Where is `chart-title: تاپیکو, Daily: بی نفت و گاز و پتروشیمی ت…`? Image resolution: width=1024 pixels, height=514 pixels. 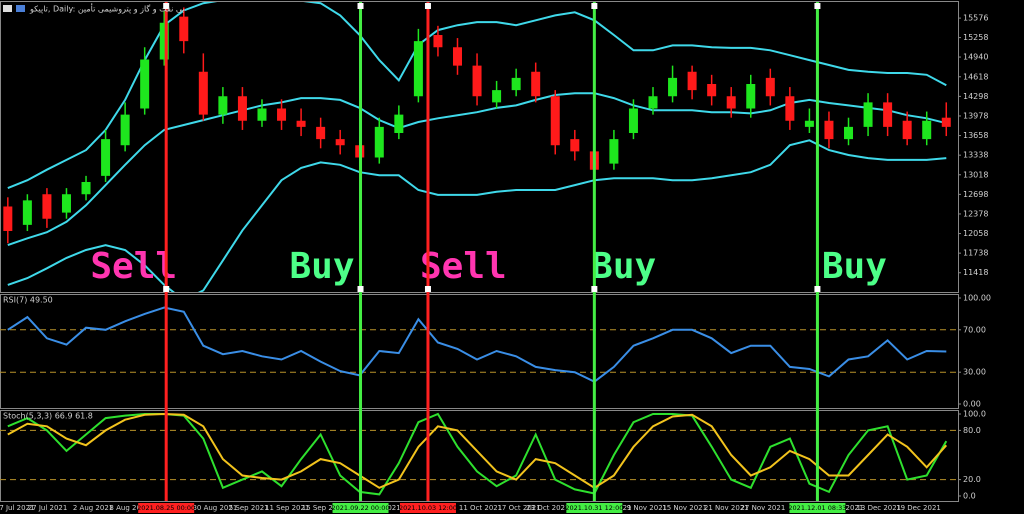
chart-title: تاپیکو, Daily: بی نفت و گاز و پتروشیمی ت… is located at coordinates (107, 8).